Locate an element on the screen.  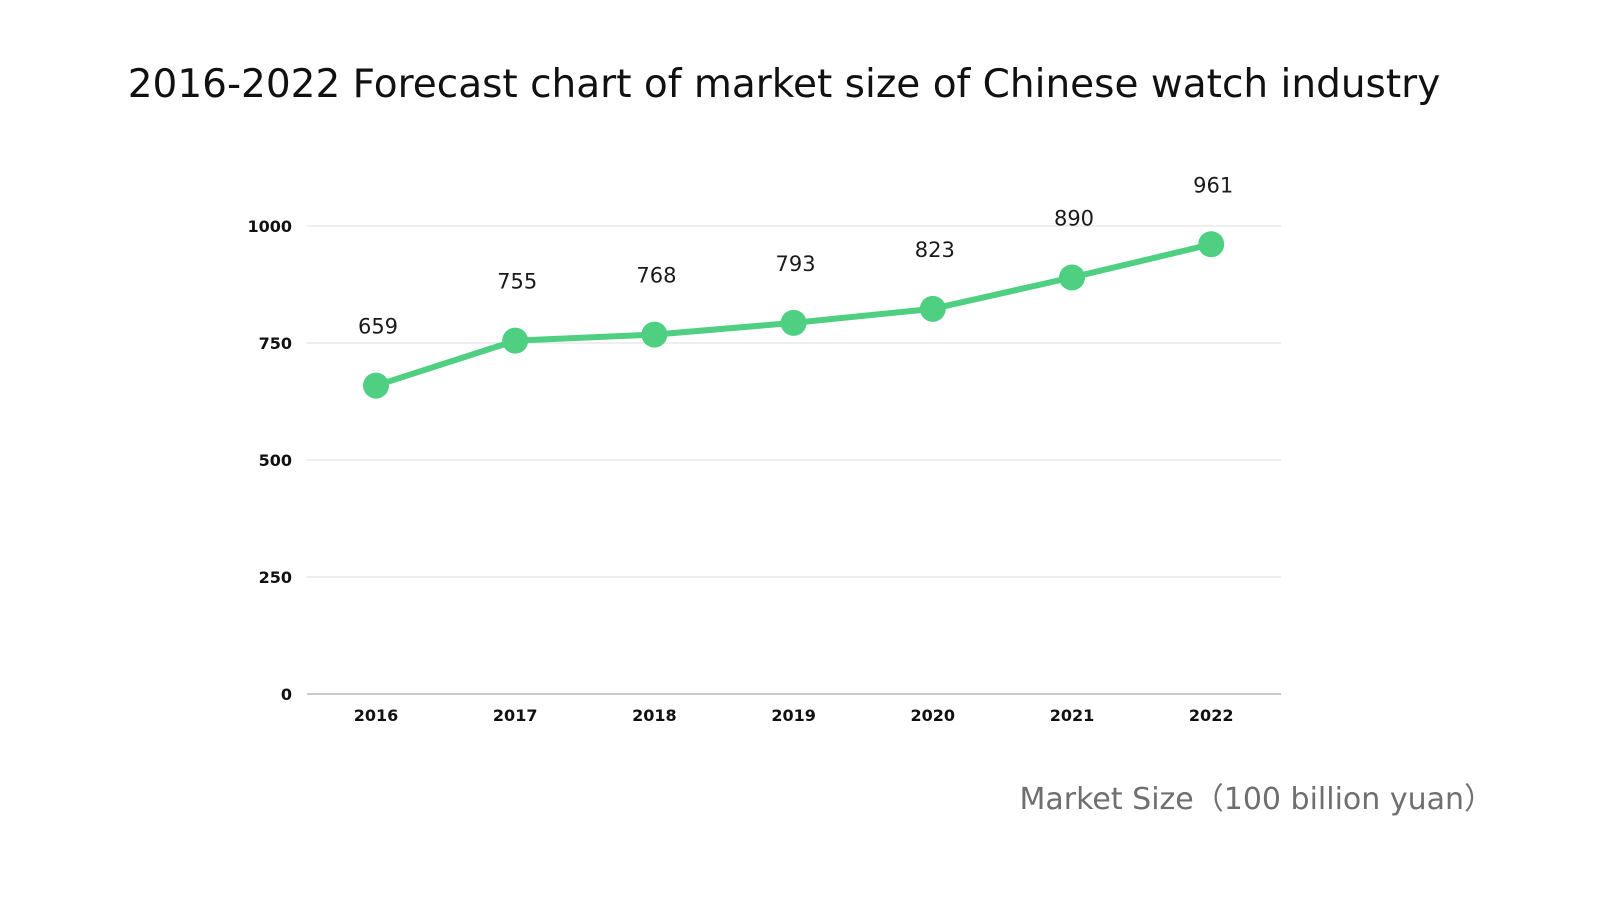
series-market-size is located at coordinates (794, 315).